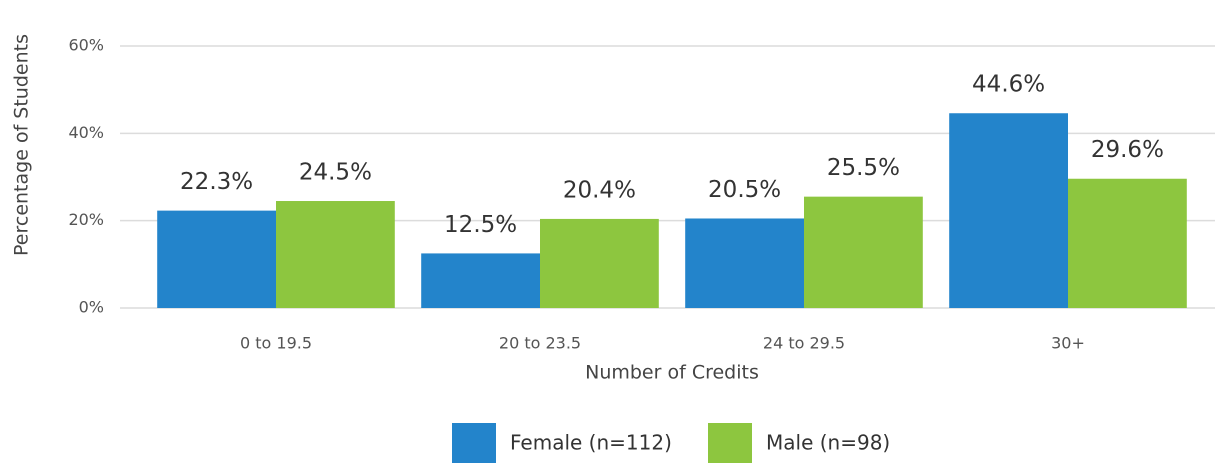 This screenshot has width=1225, height=464. I want to click on x-tick-label: 30+, so click(1068, 343).